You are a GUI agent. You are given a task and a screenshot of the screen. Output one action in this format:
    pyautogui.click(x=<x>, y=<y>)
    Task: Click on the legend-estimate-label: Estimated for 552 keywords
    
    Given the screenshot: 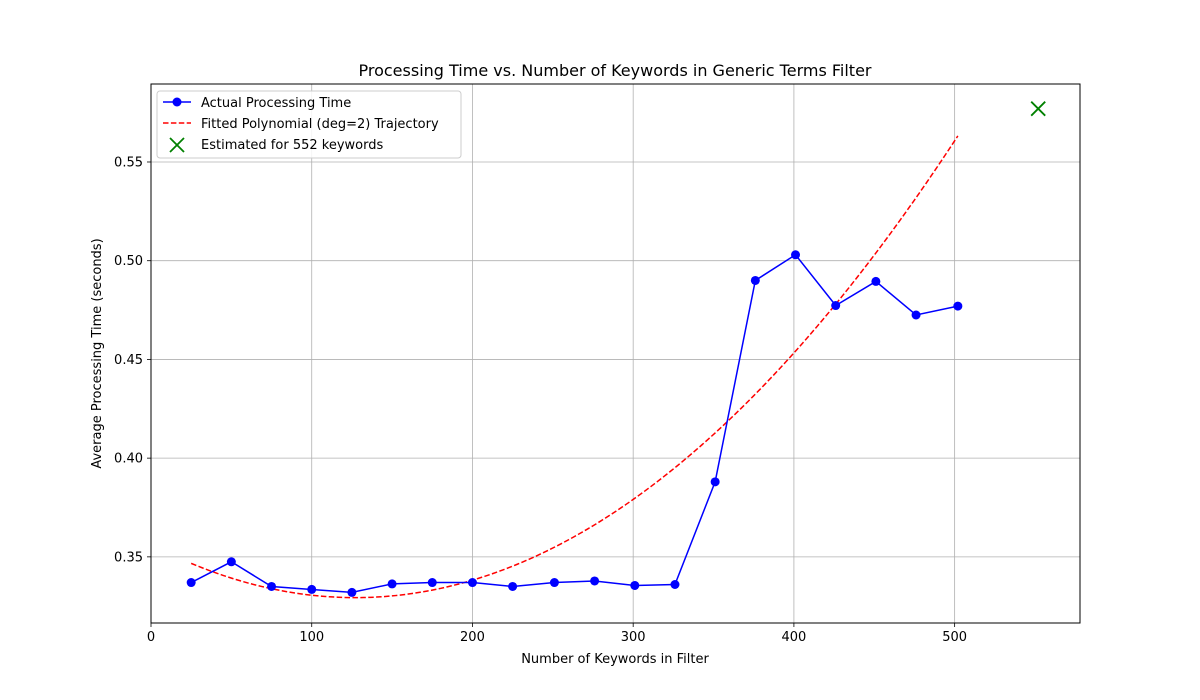 What is the action you would take?
    pyautogui.click(x=292, y=145)
    